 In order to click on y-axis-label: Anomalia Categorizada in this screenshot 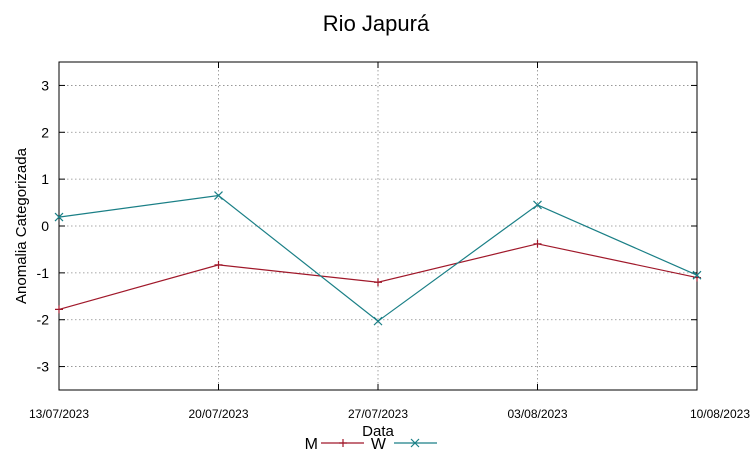, I will do `click(21, 225)`.